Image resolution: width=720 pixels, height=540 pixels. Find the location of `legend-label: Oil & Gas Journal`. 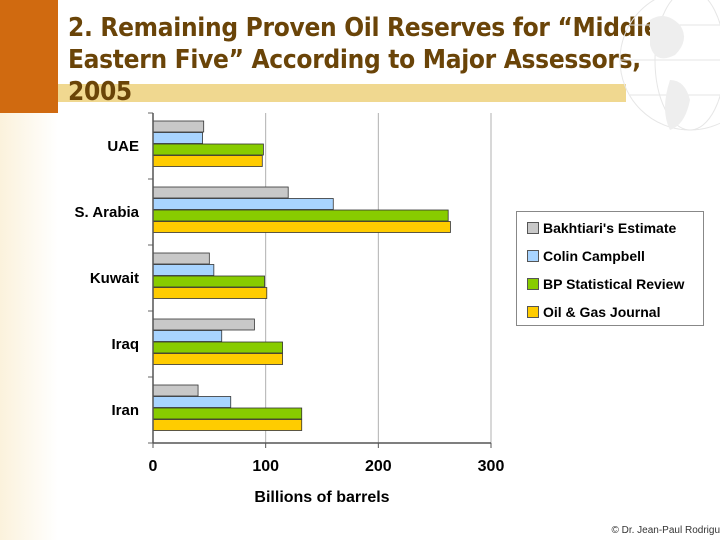

legend-label: Oil & Gas Journal is located at coordinates (602, 312).